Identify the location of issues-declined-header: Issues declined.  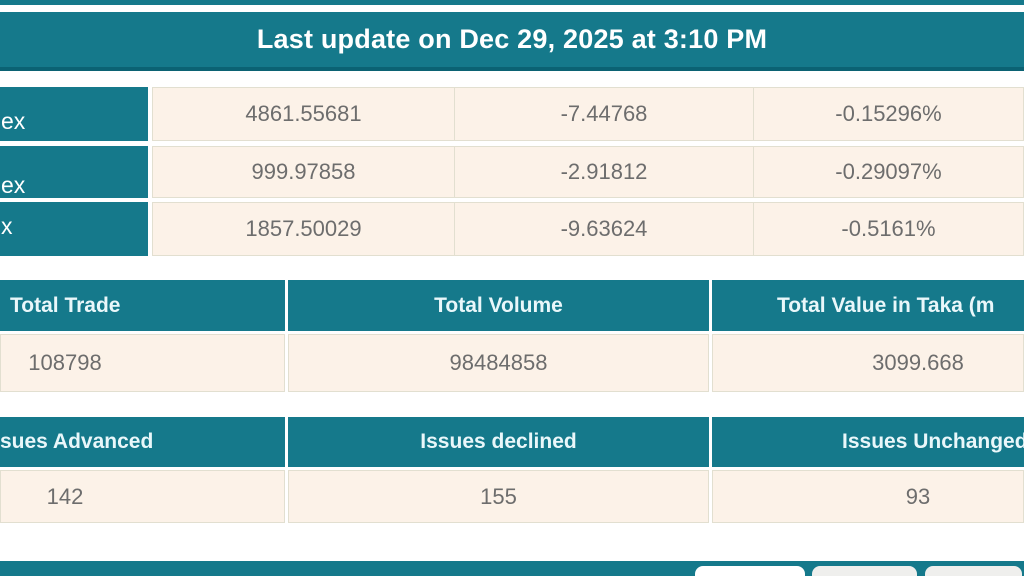
(498, 442).